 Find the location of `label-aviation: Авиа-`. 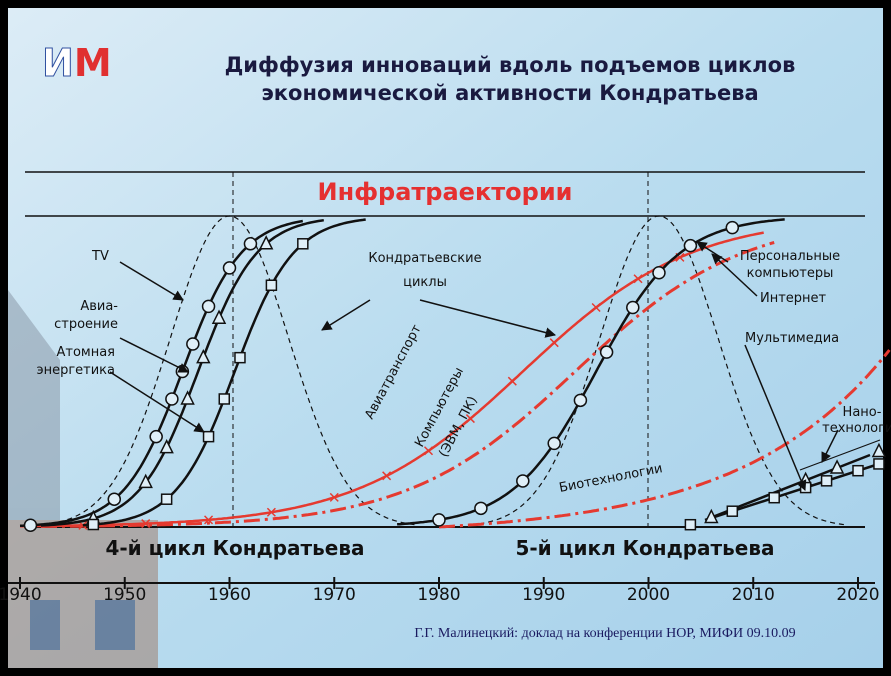

label-aviation: Авиа- is located at coordinates (99, 306).